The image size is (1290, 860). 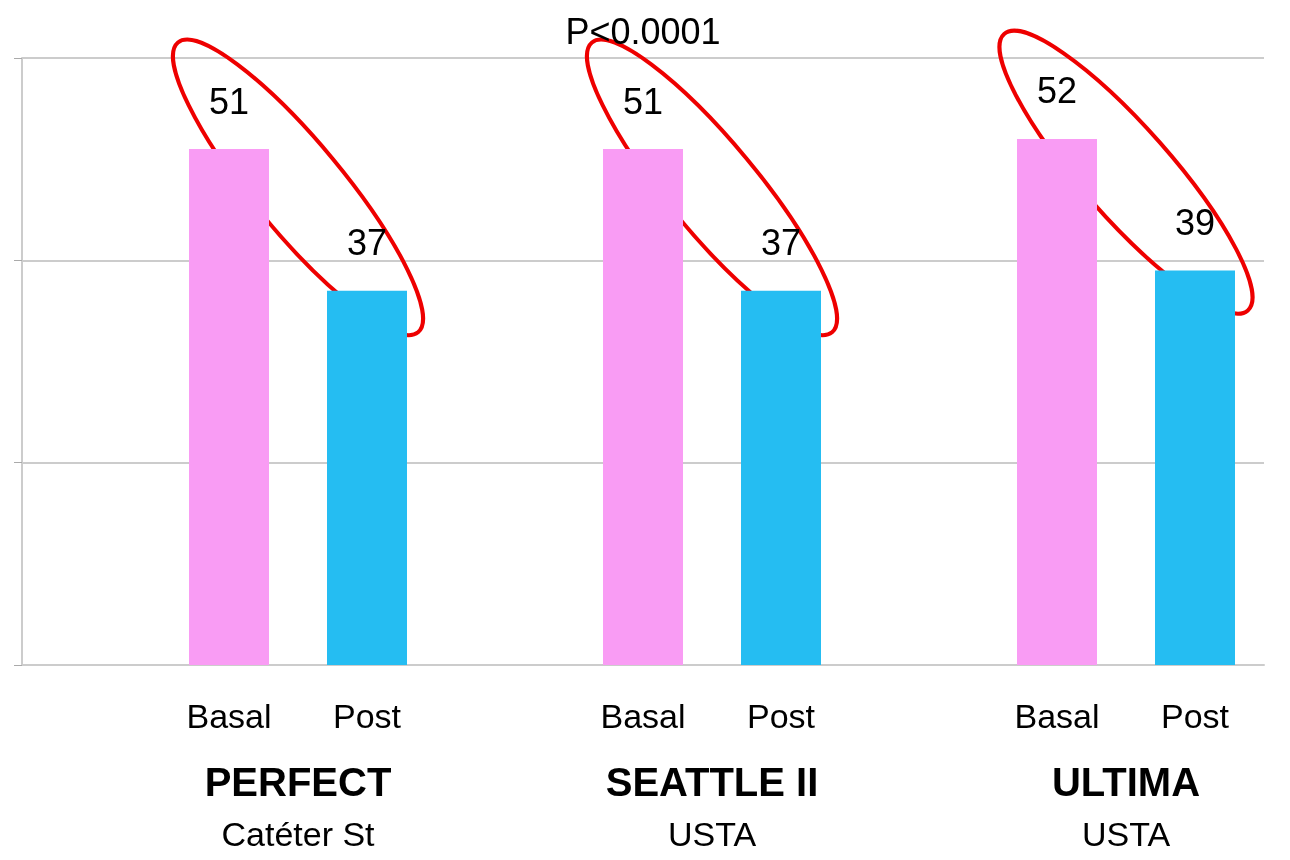 What do you see at coordinates (643, 31) in the screenshot?
I see `chart-title: P<0.0001` at bounding box center [643, 31].